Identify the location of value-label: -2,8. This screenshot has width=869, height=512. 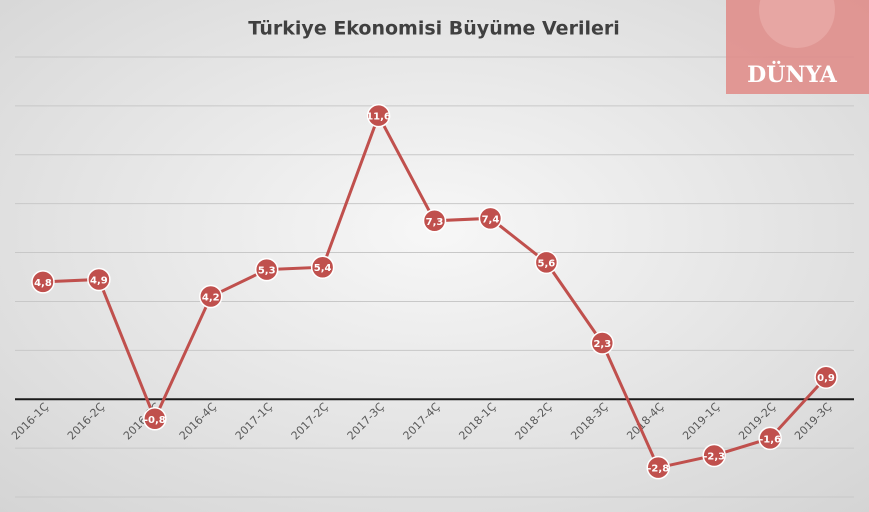
(658, 469).